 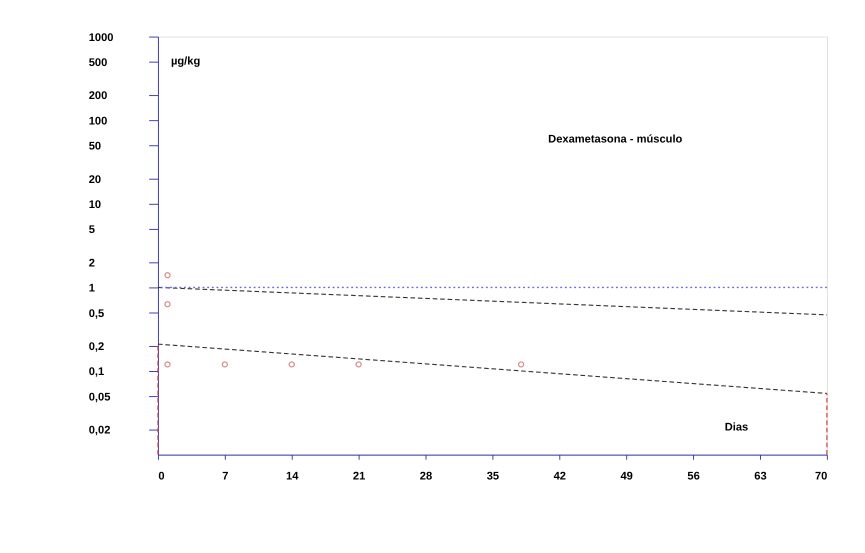 I want to click on y-tick-label: 0,2, so click(x=96, y=347).